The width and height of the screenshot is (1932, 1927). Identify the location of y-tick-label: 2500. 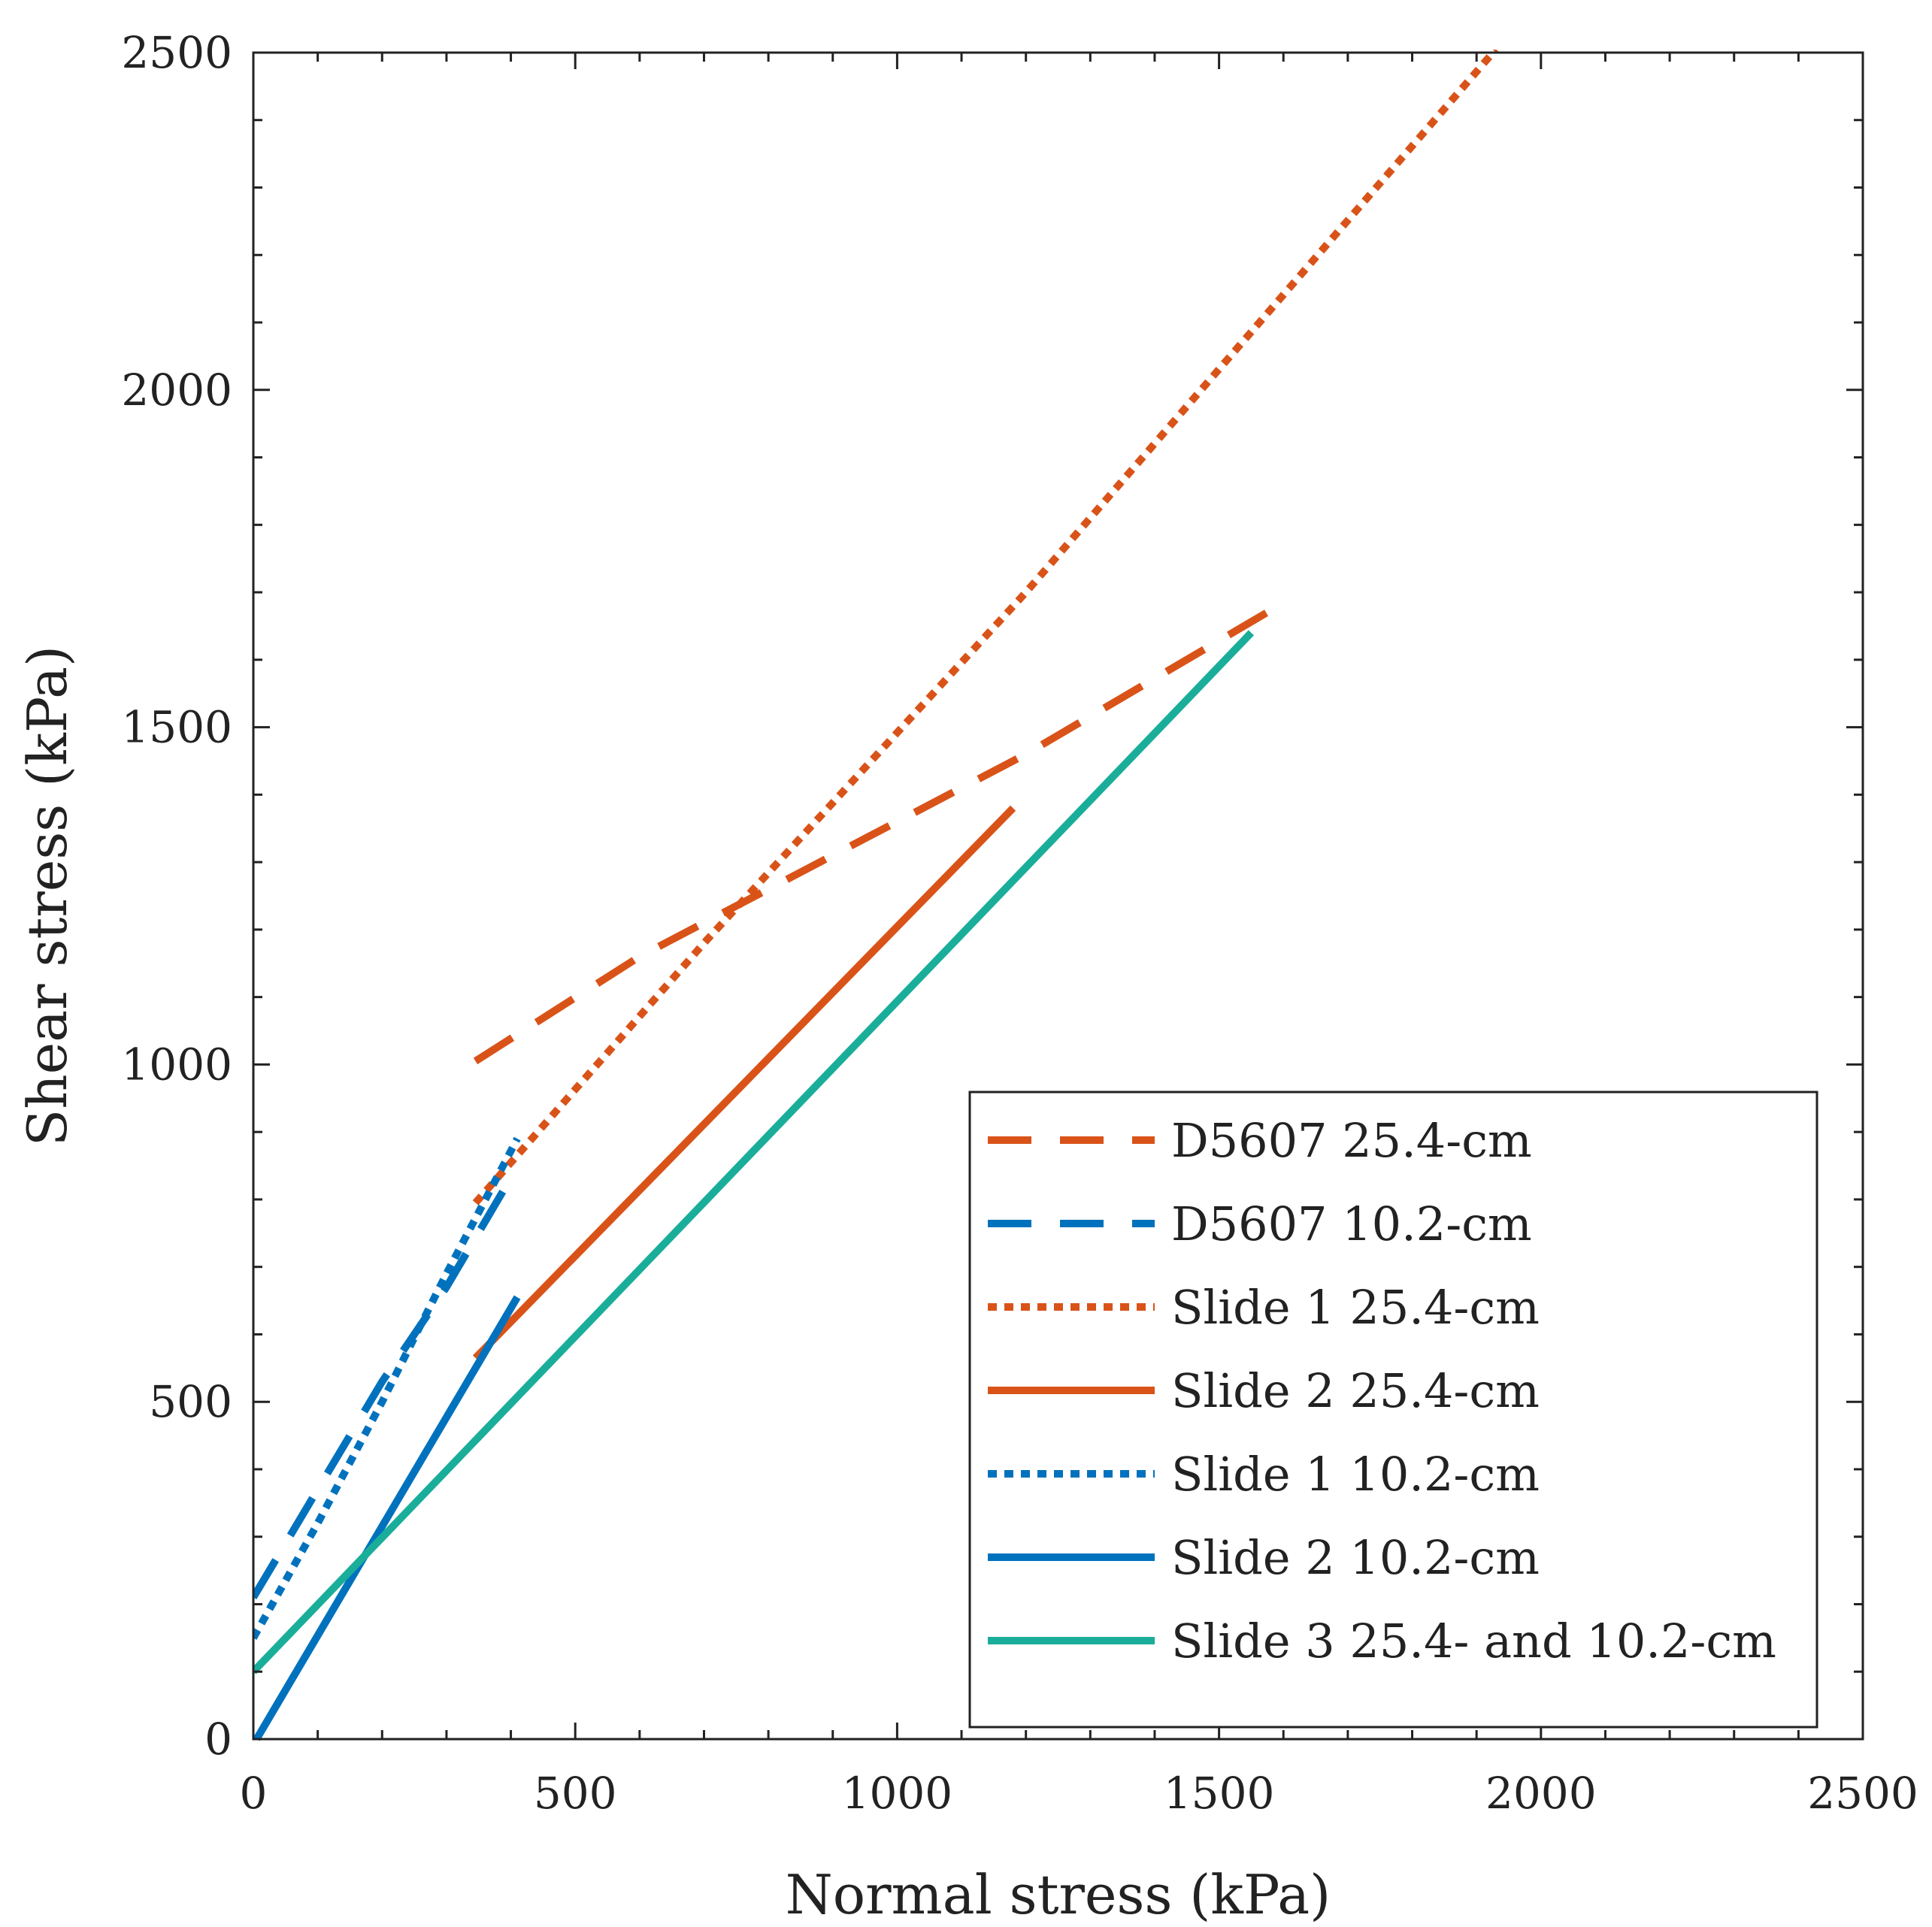
(176, 52).